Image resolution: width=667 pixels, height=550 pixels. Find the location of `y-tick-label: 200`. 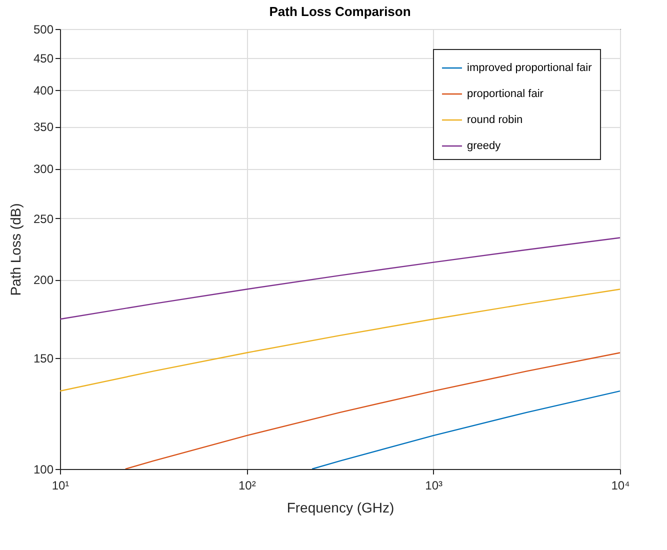

y-tick-label: 200 is located at coordinates (43, 280).